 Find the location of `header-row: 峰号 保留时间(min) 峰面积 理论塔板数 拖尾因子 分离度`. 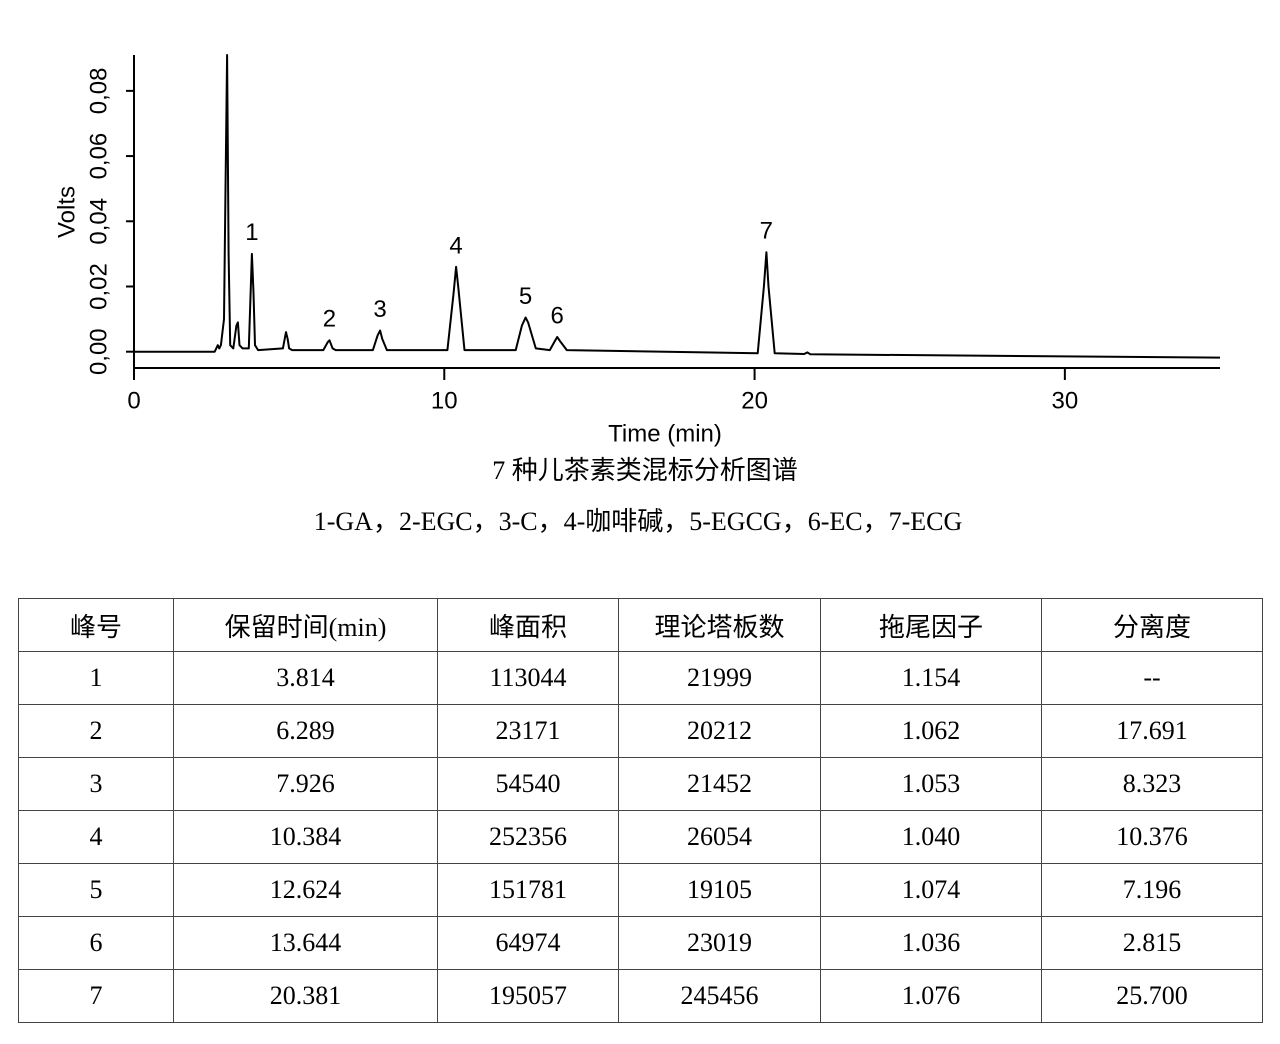

header-row: 峰号 保留时间(min) 峰面积 理论塔板数 拖尾因子 分离度 is located at coordinates (640, 625).